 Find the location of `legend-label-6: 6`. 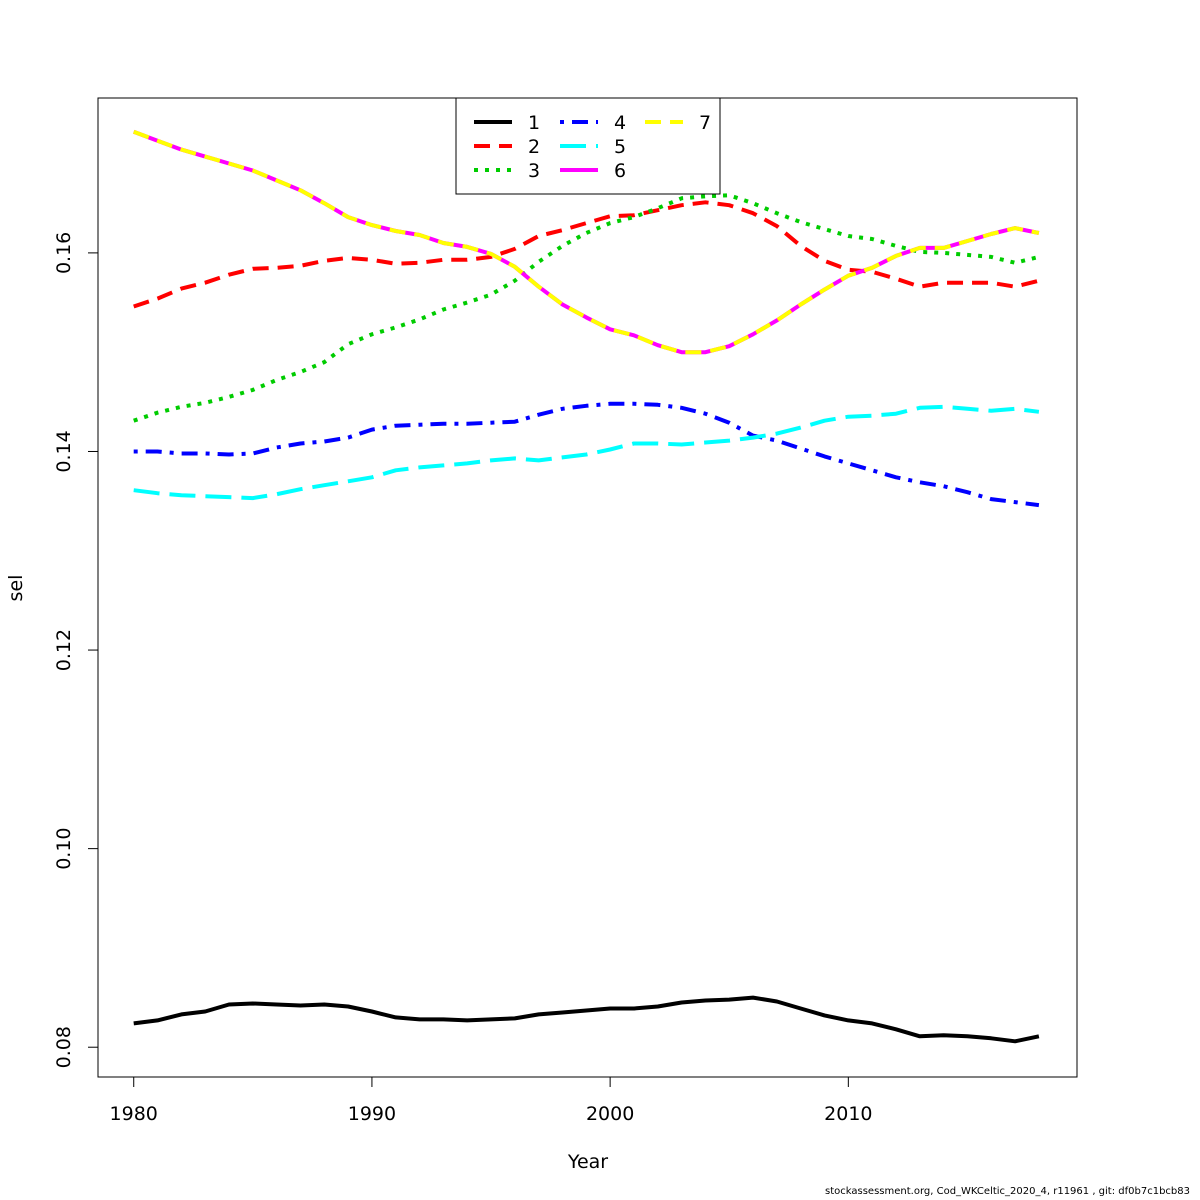

legend-label-6: 6 is located at coordinates (620, 171).